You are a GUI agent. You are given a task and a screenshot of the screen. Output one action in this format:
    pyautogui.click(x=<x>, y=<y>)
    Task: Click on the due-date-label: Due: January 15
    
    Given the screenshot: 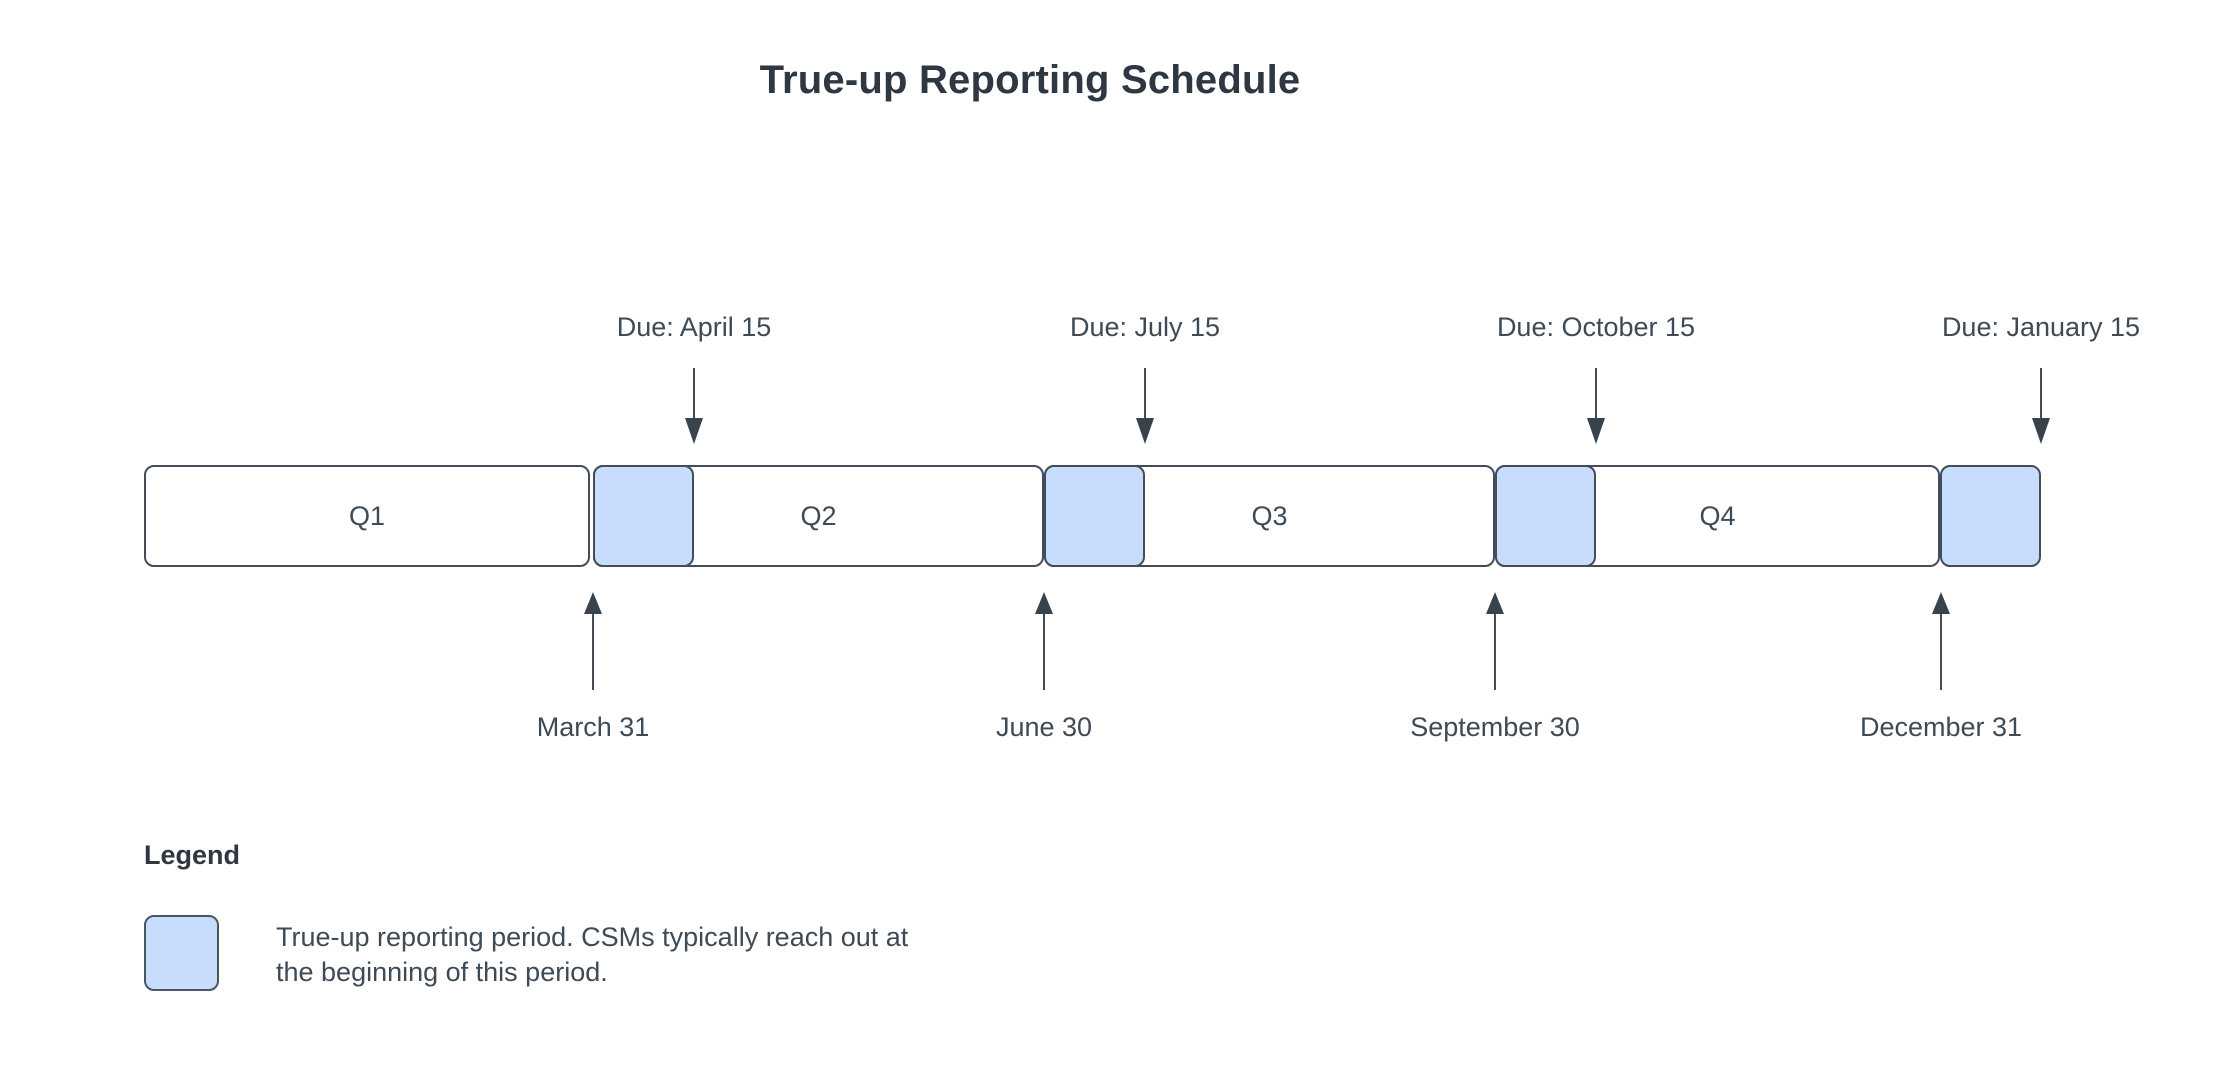 What is the action you would take?
    pyautogui.click(x=2041, y=327)
    